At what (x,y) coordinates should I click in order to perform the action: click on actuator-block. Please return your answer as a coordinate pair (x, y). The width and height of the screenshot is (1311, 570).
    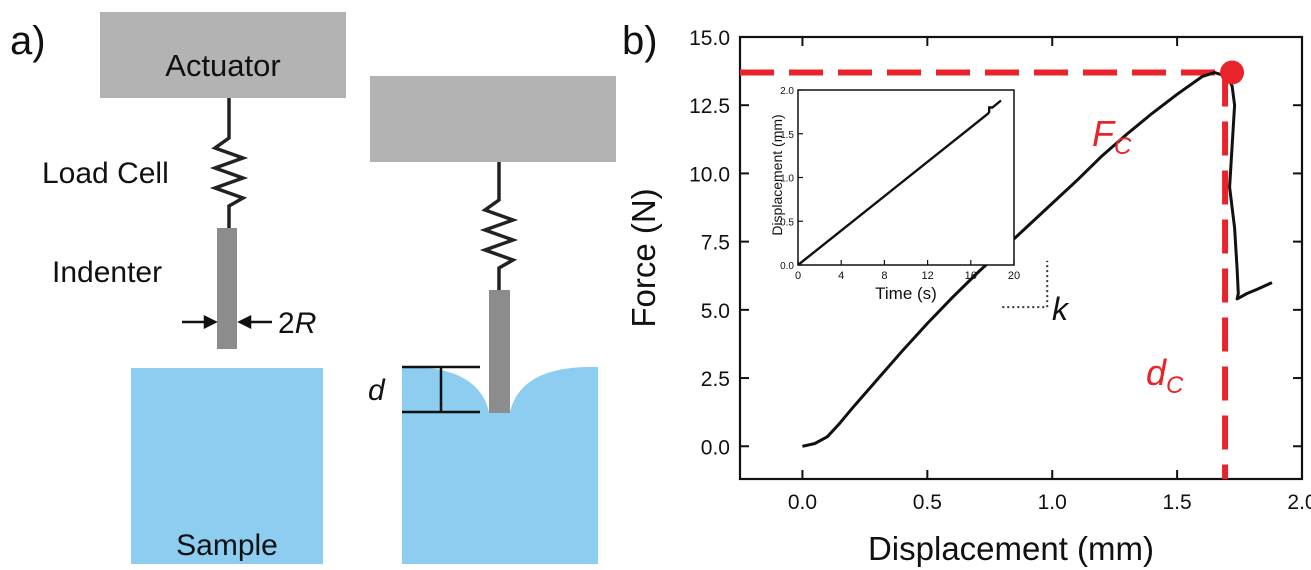
    Looking at the image, I should click on (223, 55).